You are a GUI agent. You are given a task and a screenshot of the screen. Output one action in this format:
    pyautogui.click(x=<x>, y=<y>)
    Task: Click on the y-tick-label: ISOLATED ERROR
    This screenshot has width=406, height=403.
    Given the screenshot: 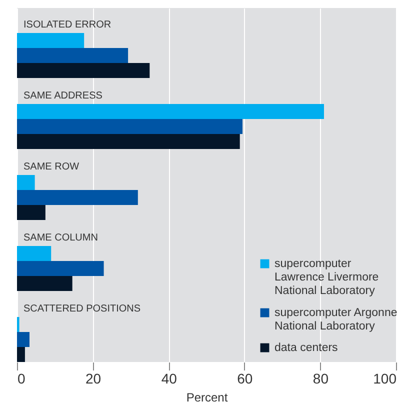 What is the action you would take?
    pyautogui.click(x=68, y=25)
    